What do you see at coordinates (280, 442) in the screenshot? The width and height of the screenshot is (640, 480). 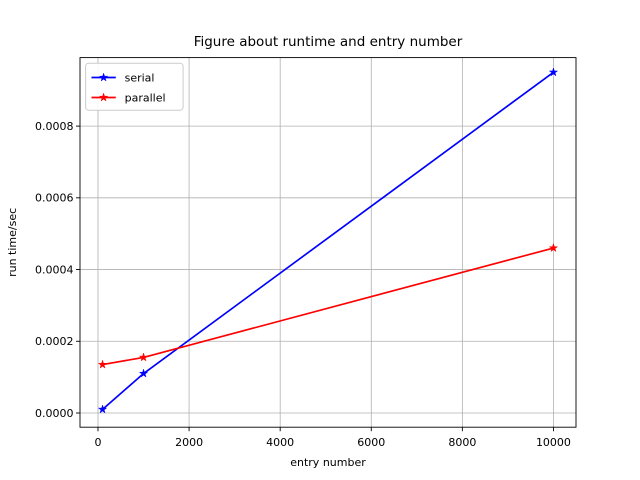 I see `x-tick-label: 4000` at bounding box center [280, 442].